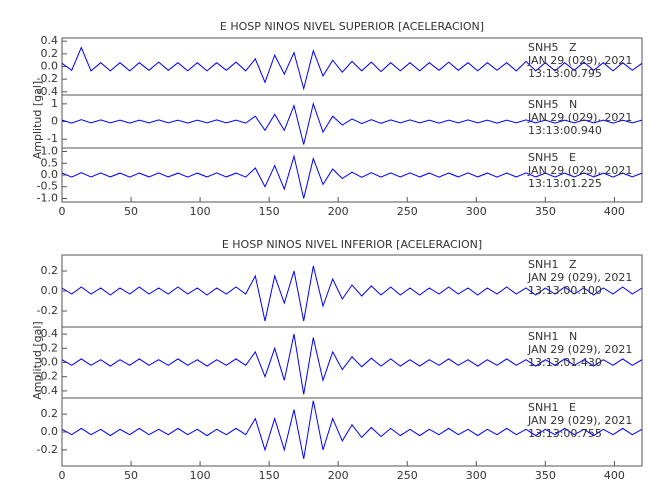  Describe the element at coordinates (552, 264) in the screenshot. I see `trace-station: SNH1 Z` at that location.